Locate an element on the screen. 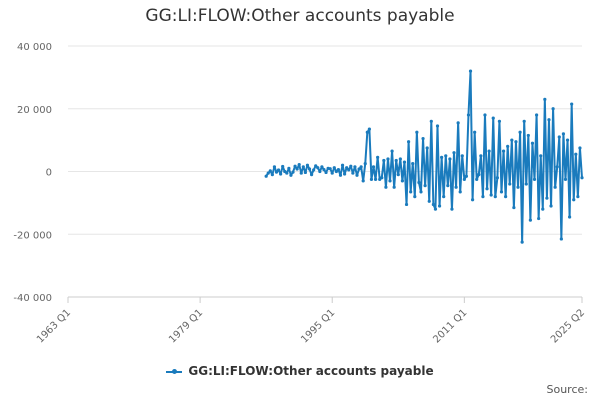  x-tick-label: 2011 Q1 is located at coordinates (450, 326).